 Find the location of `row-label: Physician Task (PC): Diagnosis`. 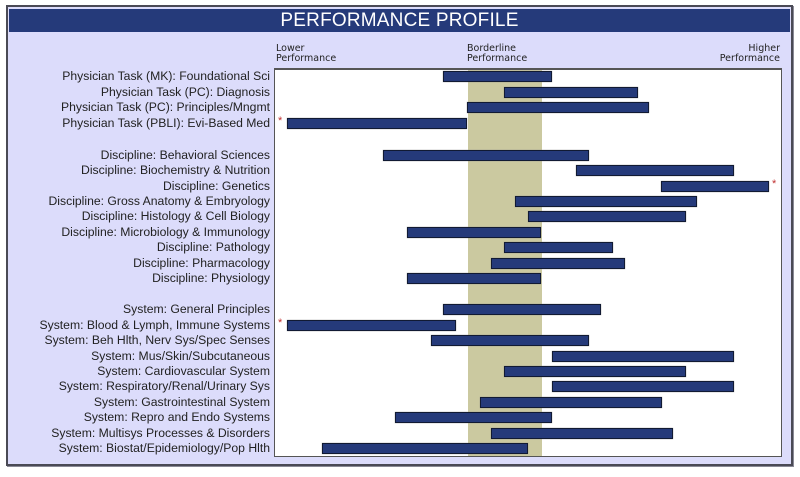

row-label: Physician Task (PC): Diagnosis is located at coordinates (185, 92).